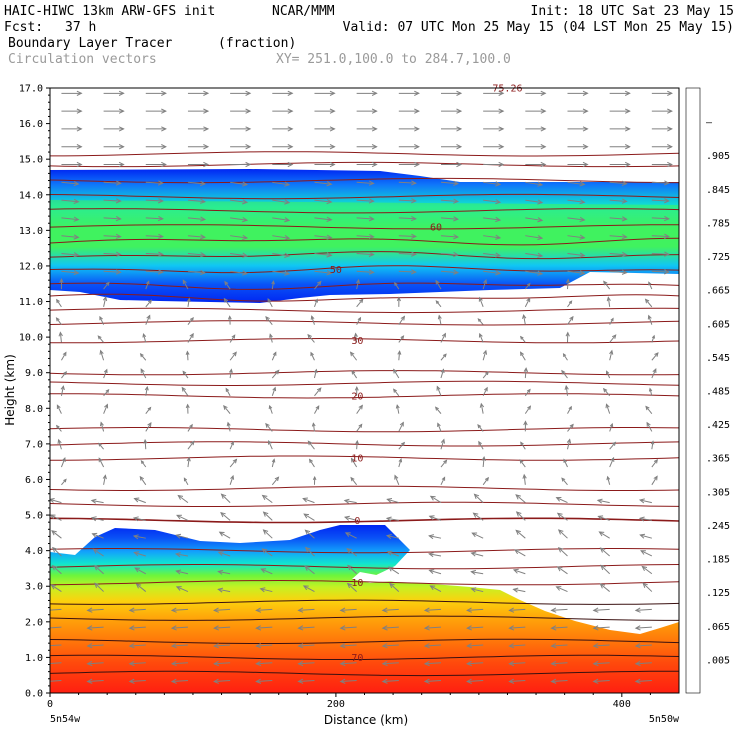 The height and width of the screenshot is (745, 740). Describe the element at coordinates (436, 227) in the screenshot. I see `contour-label: 60` at that location.